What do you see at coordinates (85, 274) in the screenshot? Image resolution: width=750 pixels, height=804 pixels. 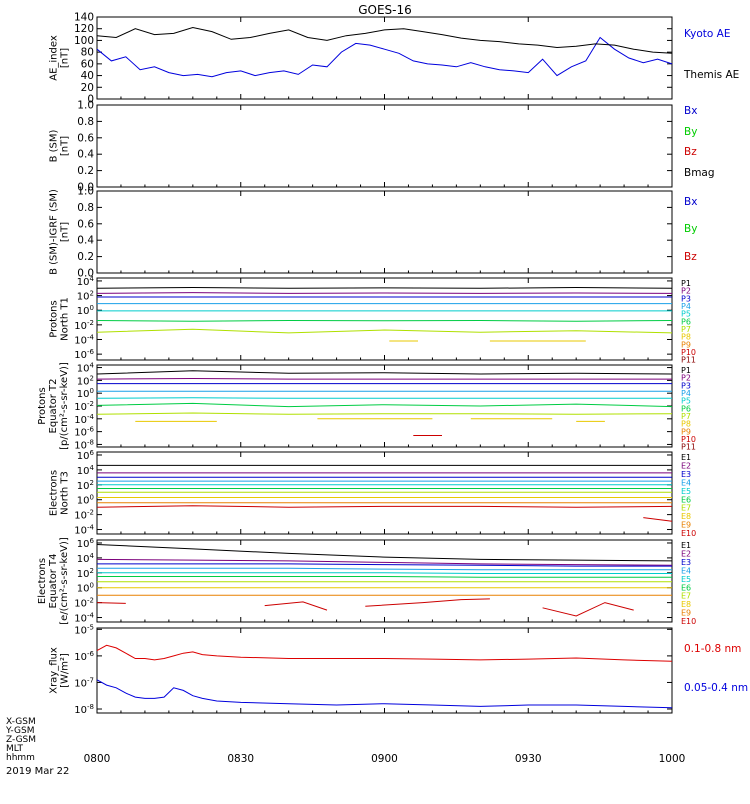 I see `y-tick-label: 0.0` at bounding box center [85, 274].